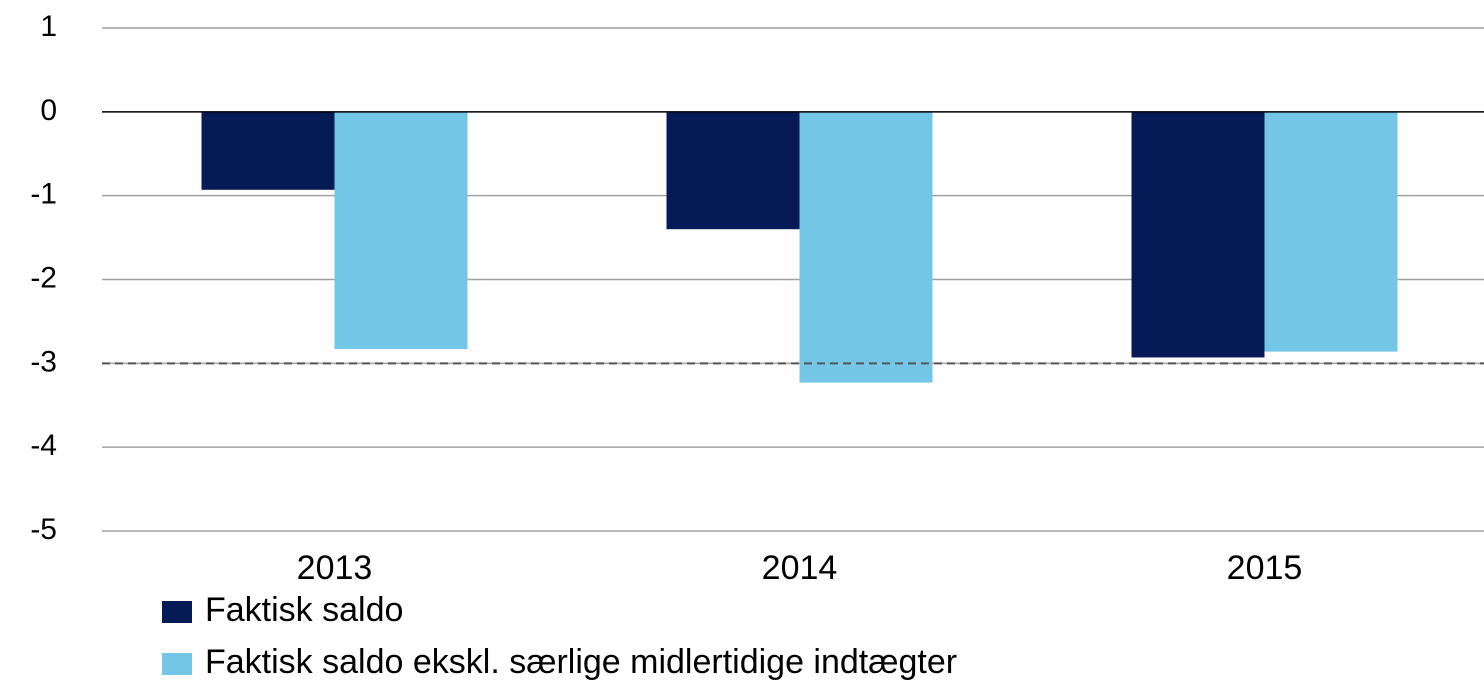 The height and width of the screenshot is (682, 1484). I want to click on x-tick-label: 2013, so click(335, 568).